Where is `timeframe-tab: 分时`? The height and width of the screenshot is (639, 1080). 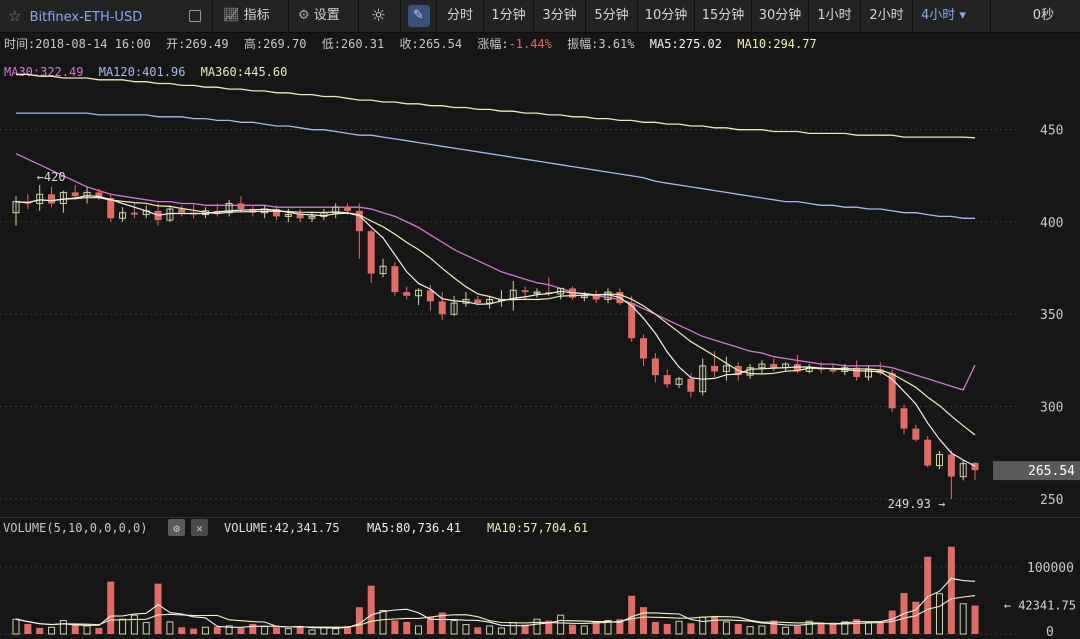 timeframe-tab: 分时 is located at coordinates (459, 16).